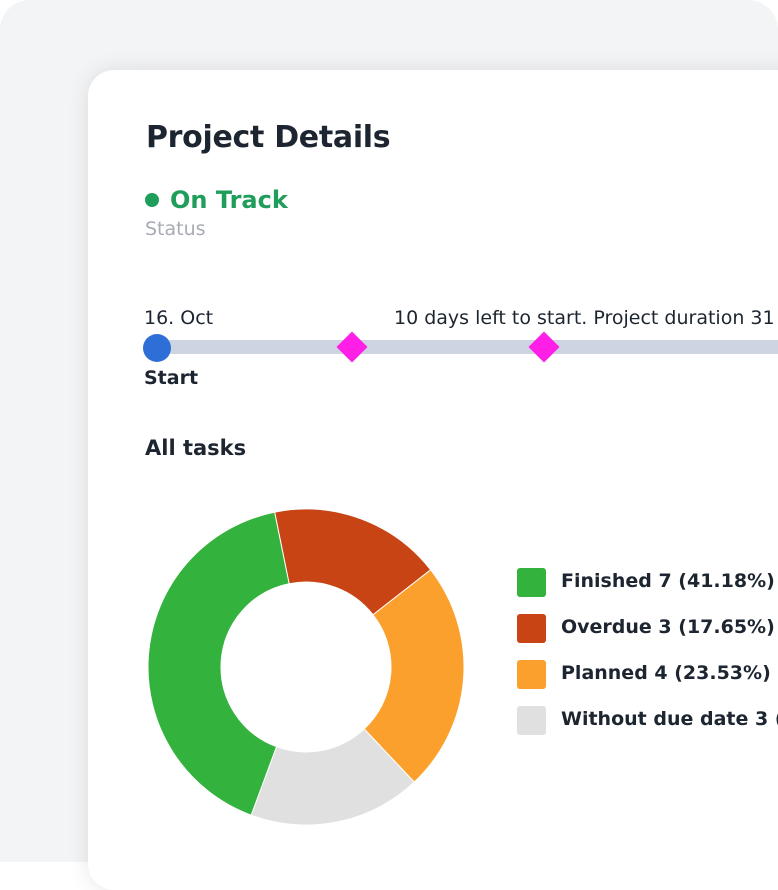  What do you see at coordinates (179, 318) in the screenshot?
I see `timeline-start-date: 16. Oct` at bounding box center [179, 318].